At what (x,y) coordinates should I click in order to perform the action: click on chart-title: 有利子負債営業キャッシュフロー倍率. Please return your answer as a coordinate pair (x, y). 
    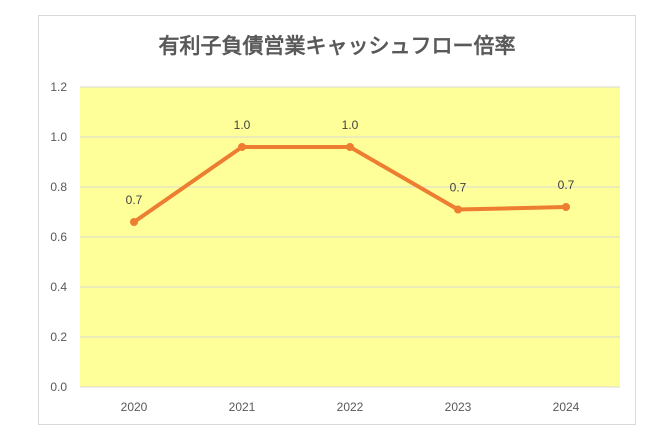
    Looking at the image, I should click on (337, 46).